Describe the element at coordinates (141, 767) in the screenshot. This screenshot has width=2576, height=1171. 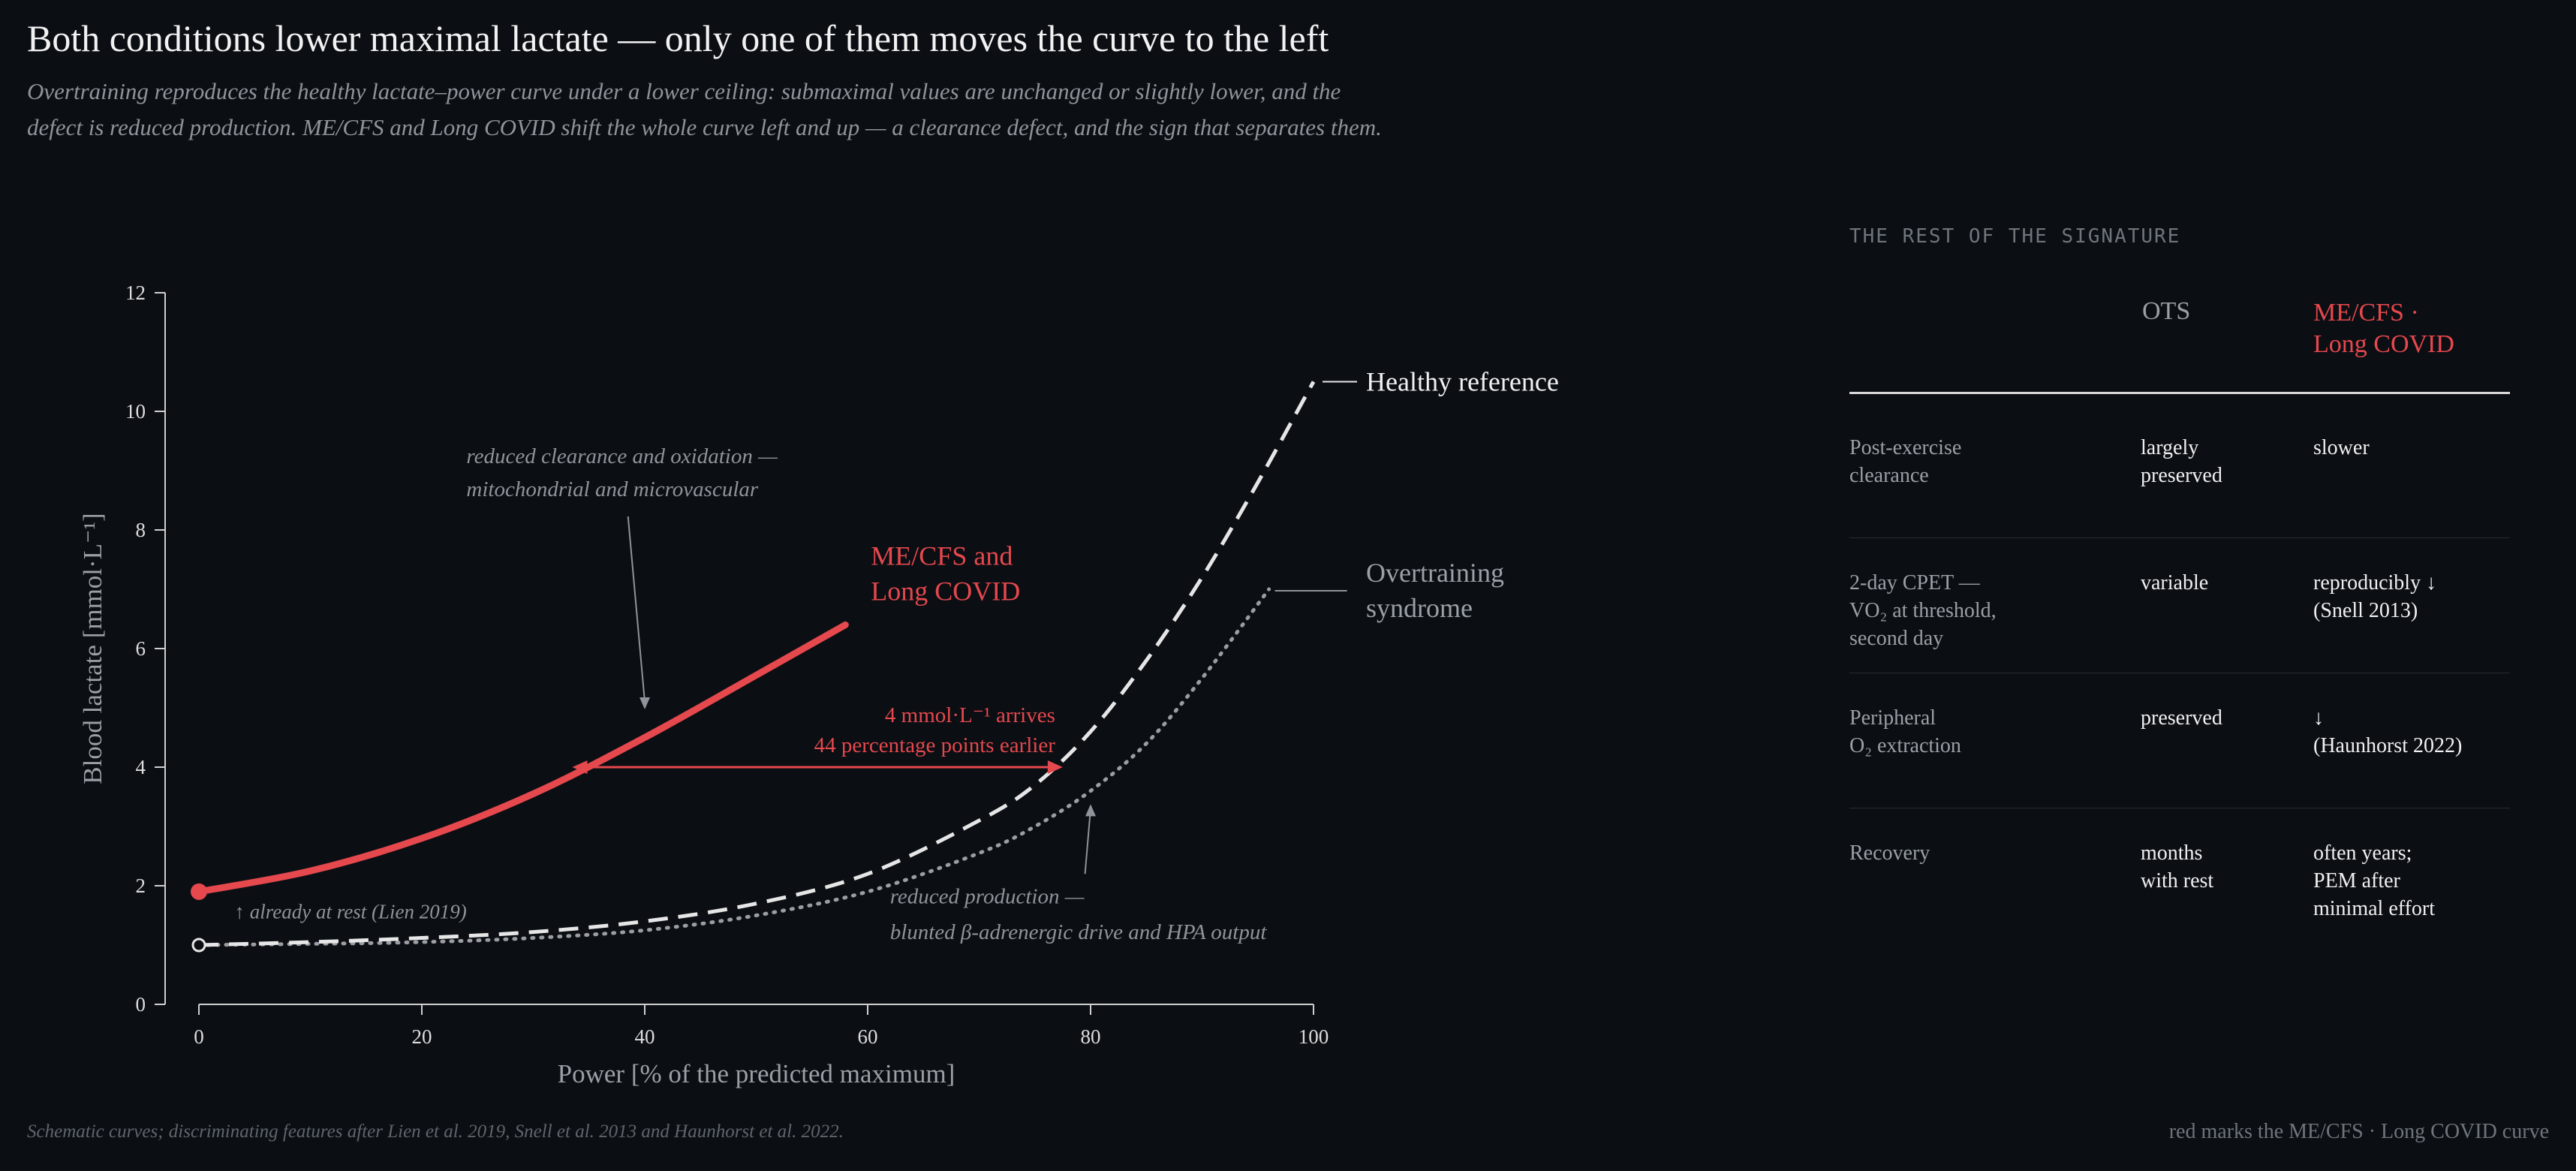
I see `y-tick-label: 4` at that location.